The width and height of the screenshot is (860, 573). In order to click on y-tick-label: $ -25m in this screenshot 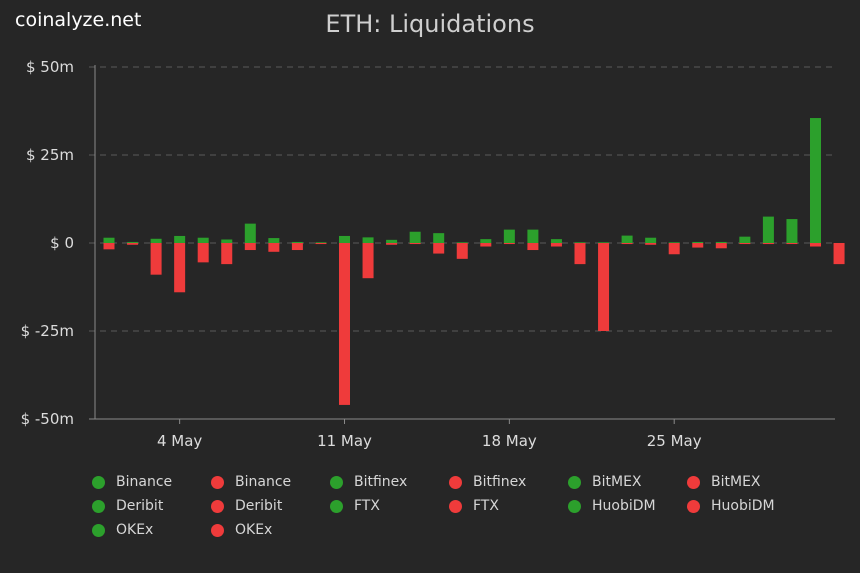, I will do `click(47, 331)`.